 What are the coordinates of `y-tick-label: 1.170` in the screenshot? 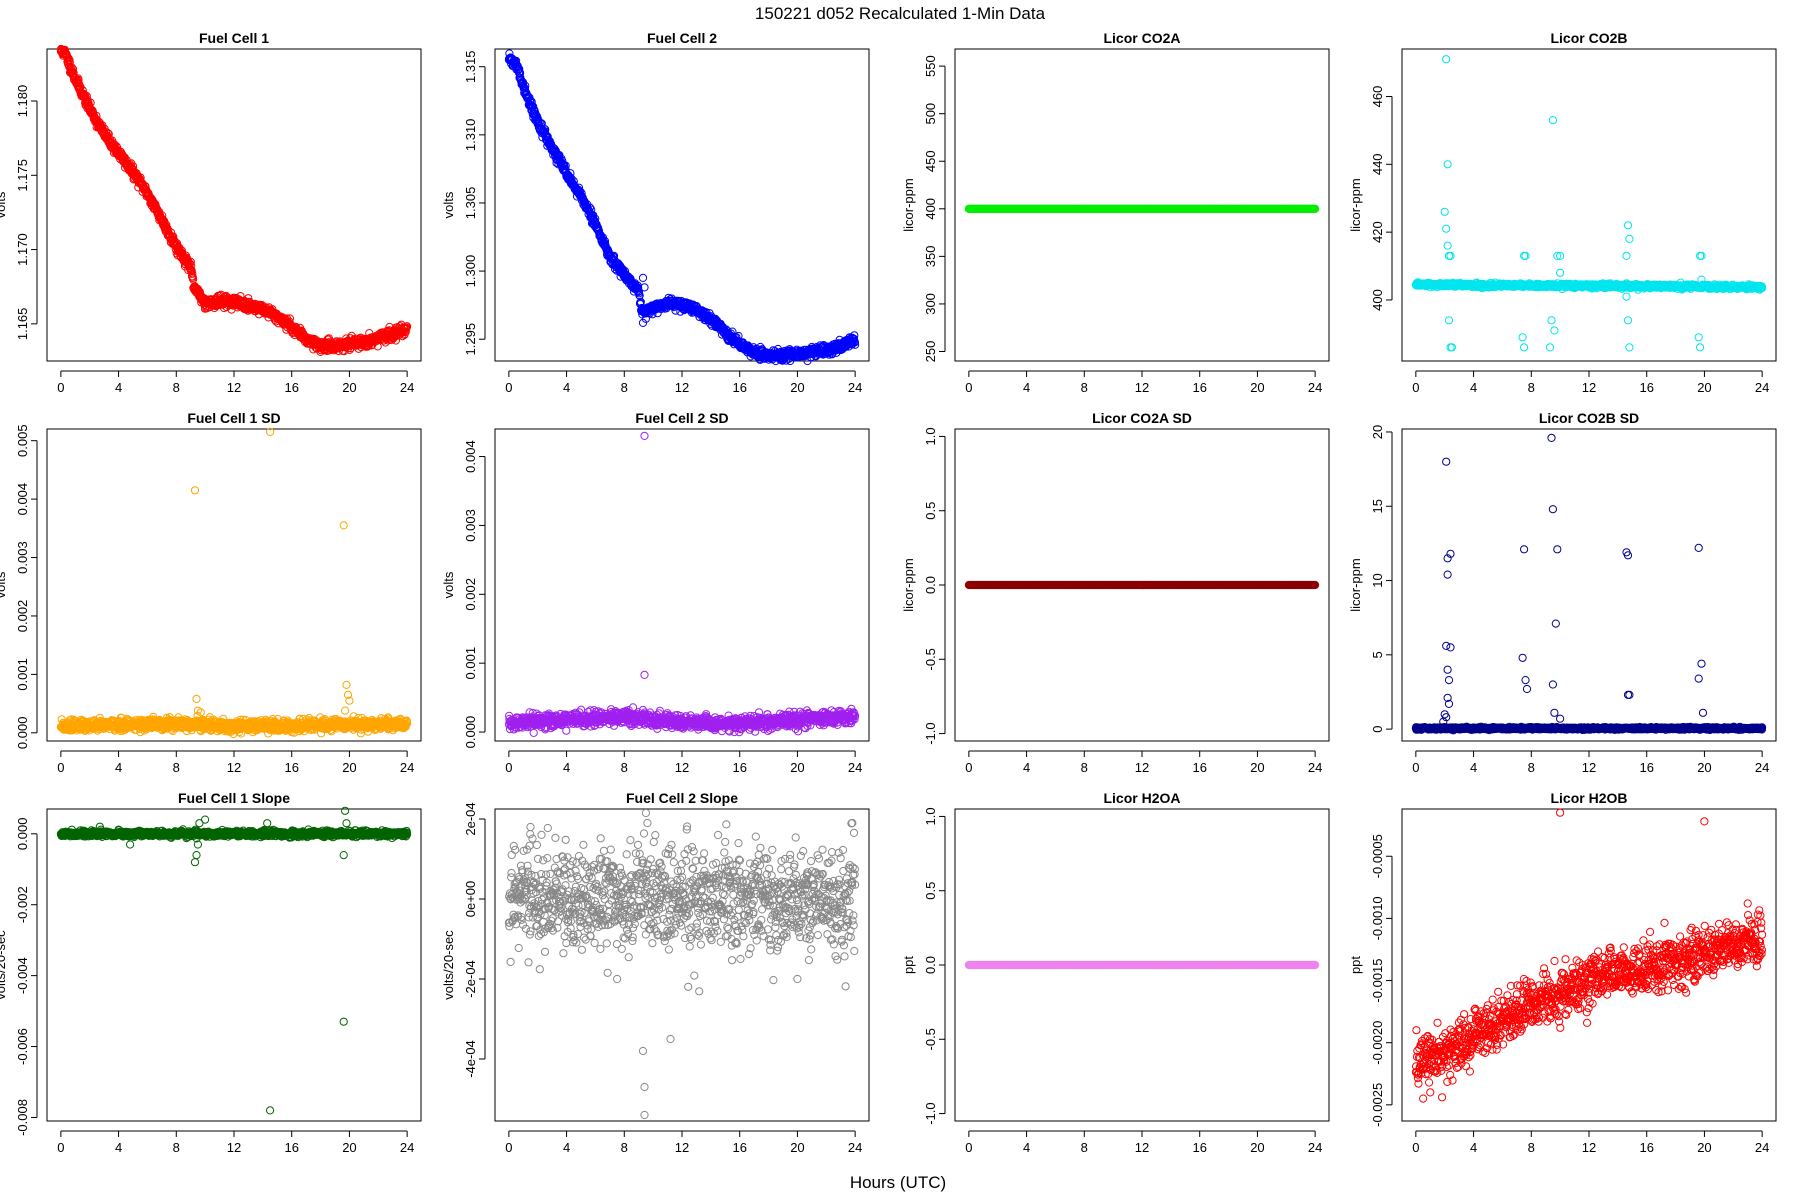 It's located at (22, 249).